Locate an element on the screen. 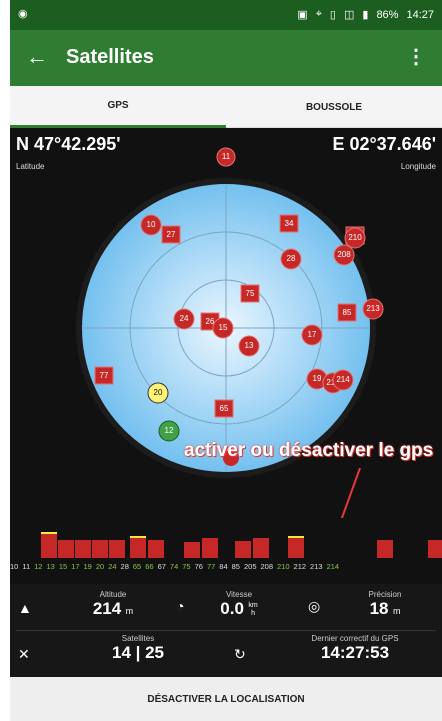 This screenshot has width=442, height=721. tab-boussole: BOUSSOLE is located at coordinates (334, 107).